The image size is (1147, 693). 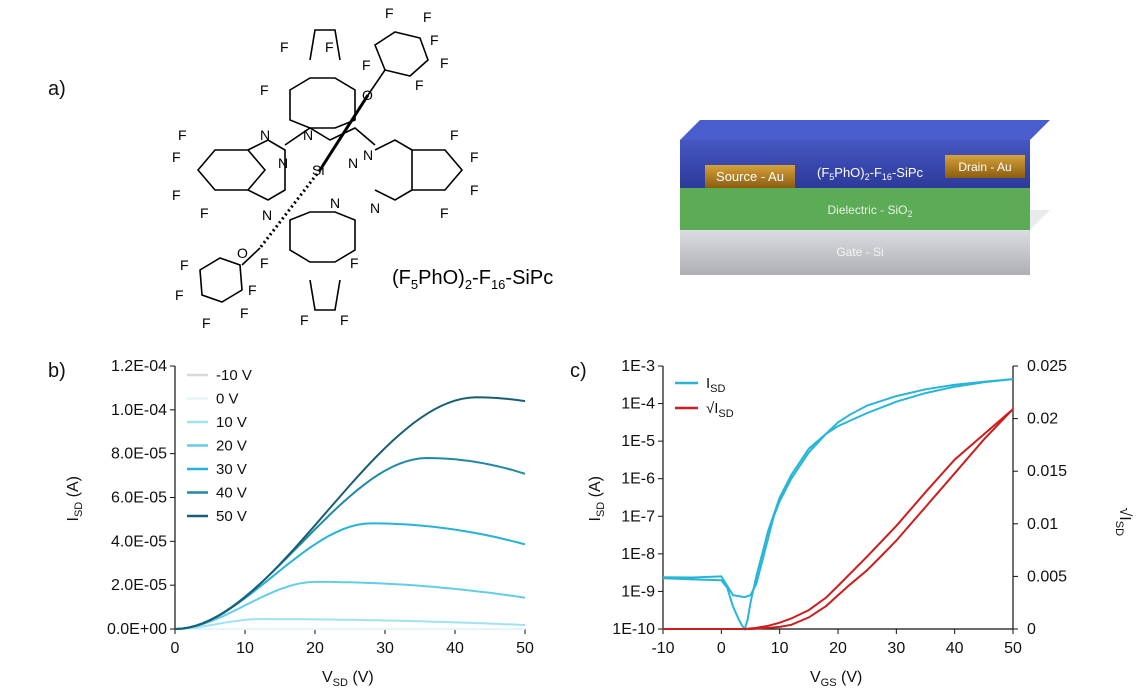 I want to click on source-electrode, so click(x=750, y=176).